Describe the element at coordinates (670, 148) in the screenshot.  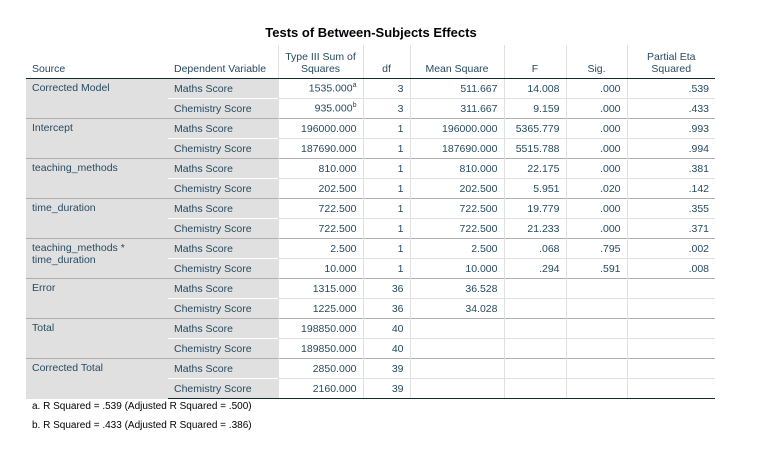
I see `eta-cell: .994` at that location.